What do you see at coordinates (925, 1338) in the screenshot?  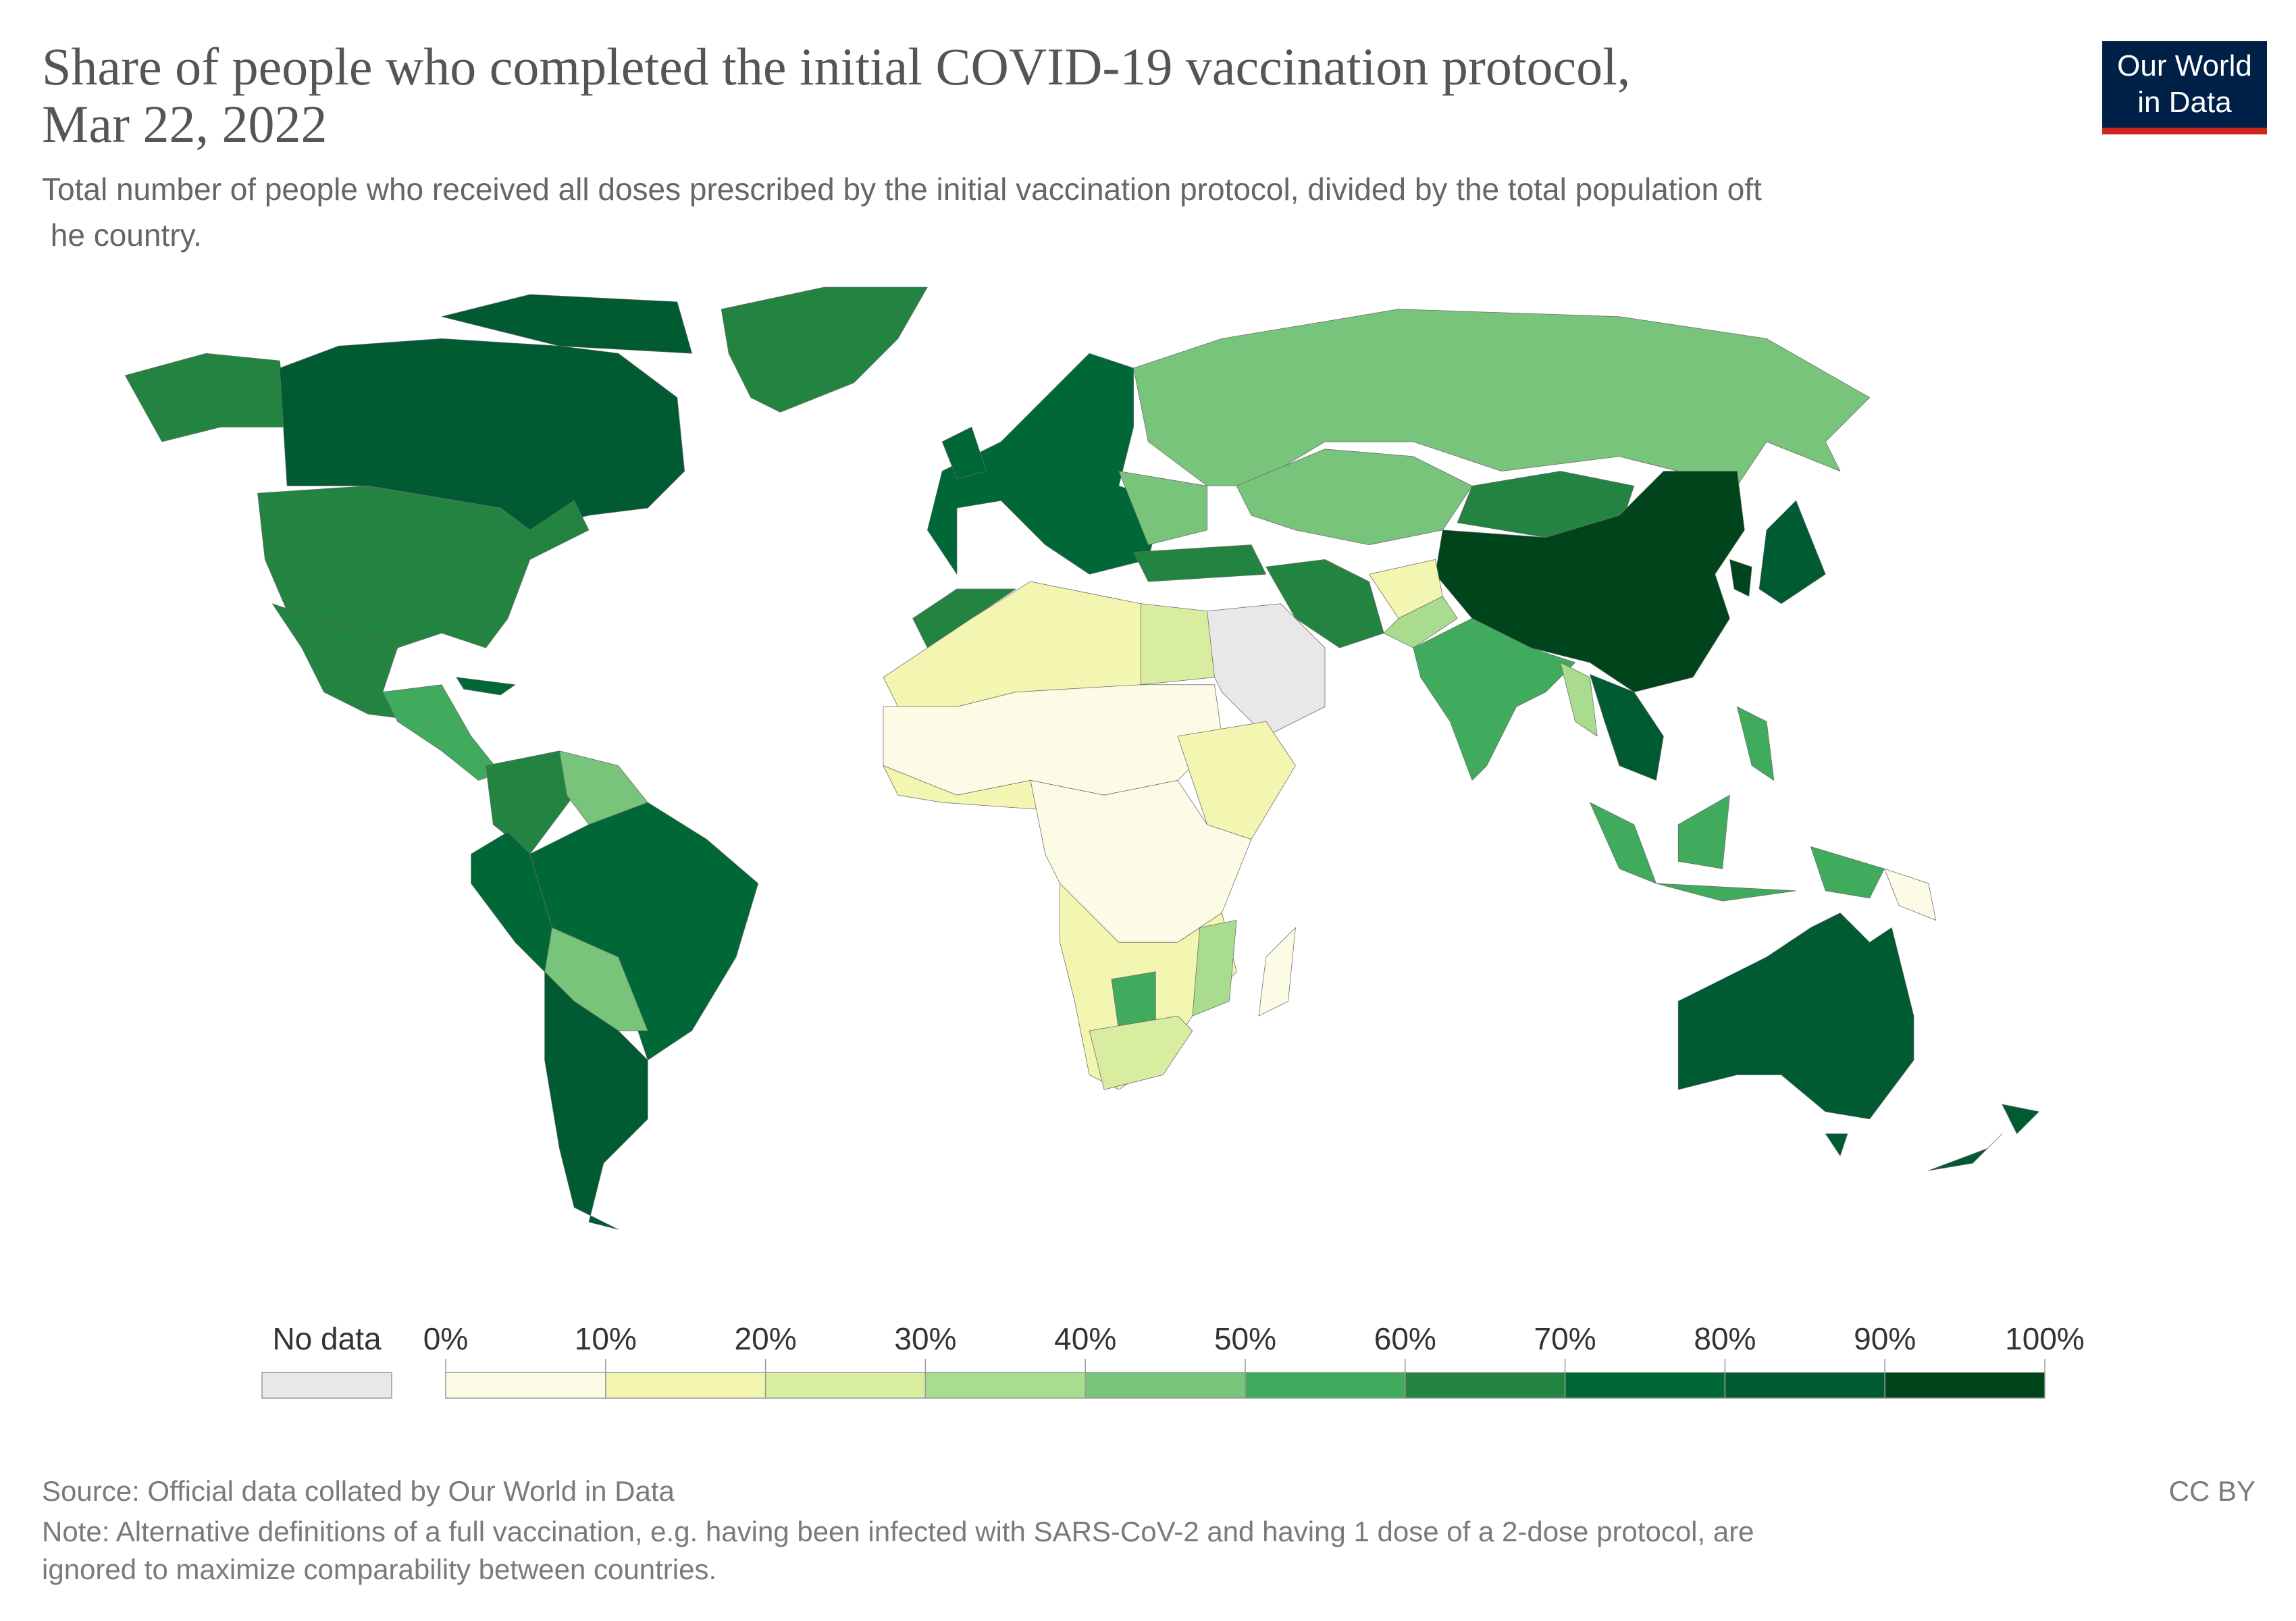 I see `legend-tick-label: 30%` at bounding box center [925, 1338].